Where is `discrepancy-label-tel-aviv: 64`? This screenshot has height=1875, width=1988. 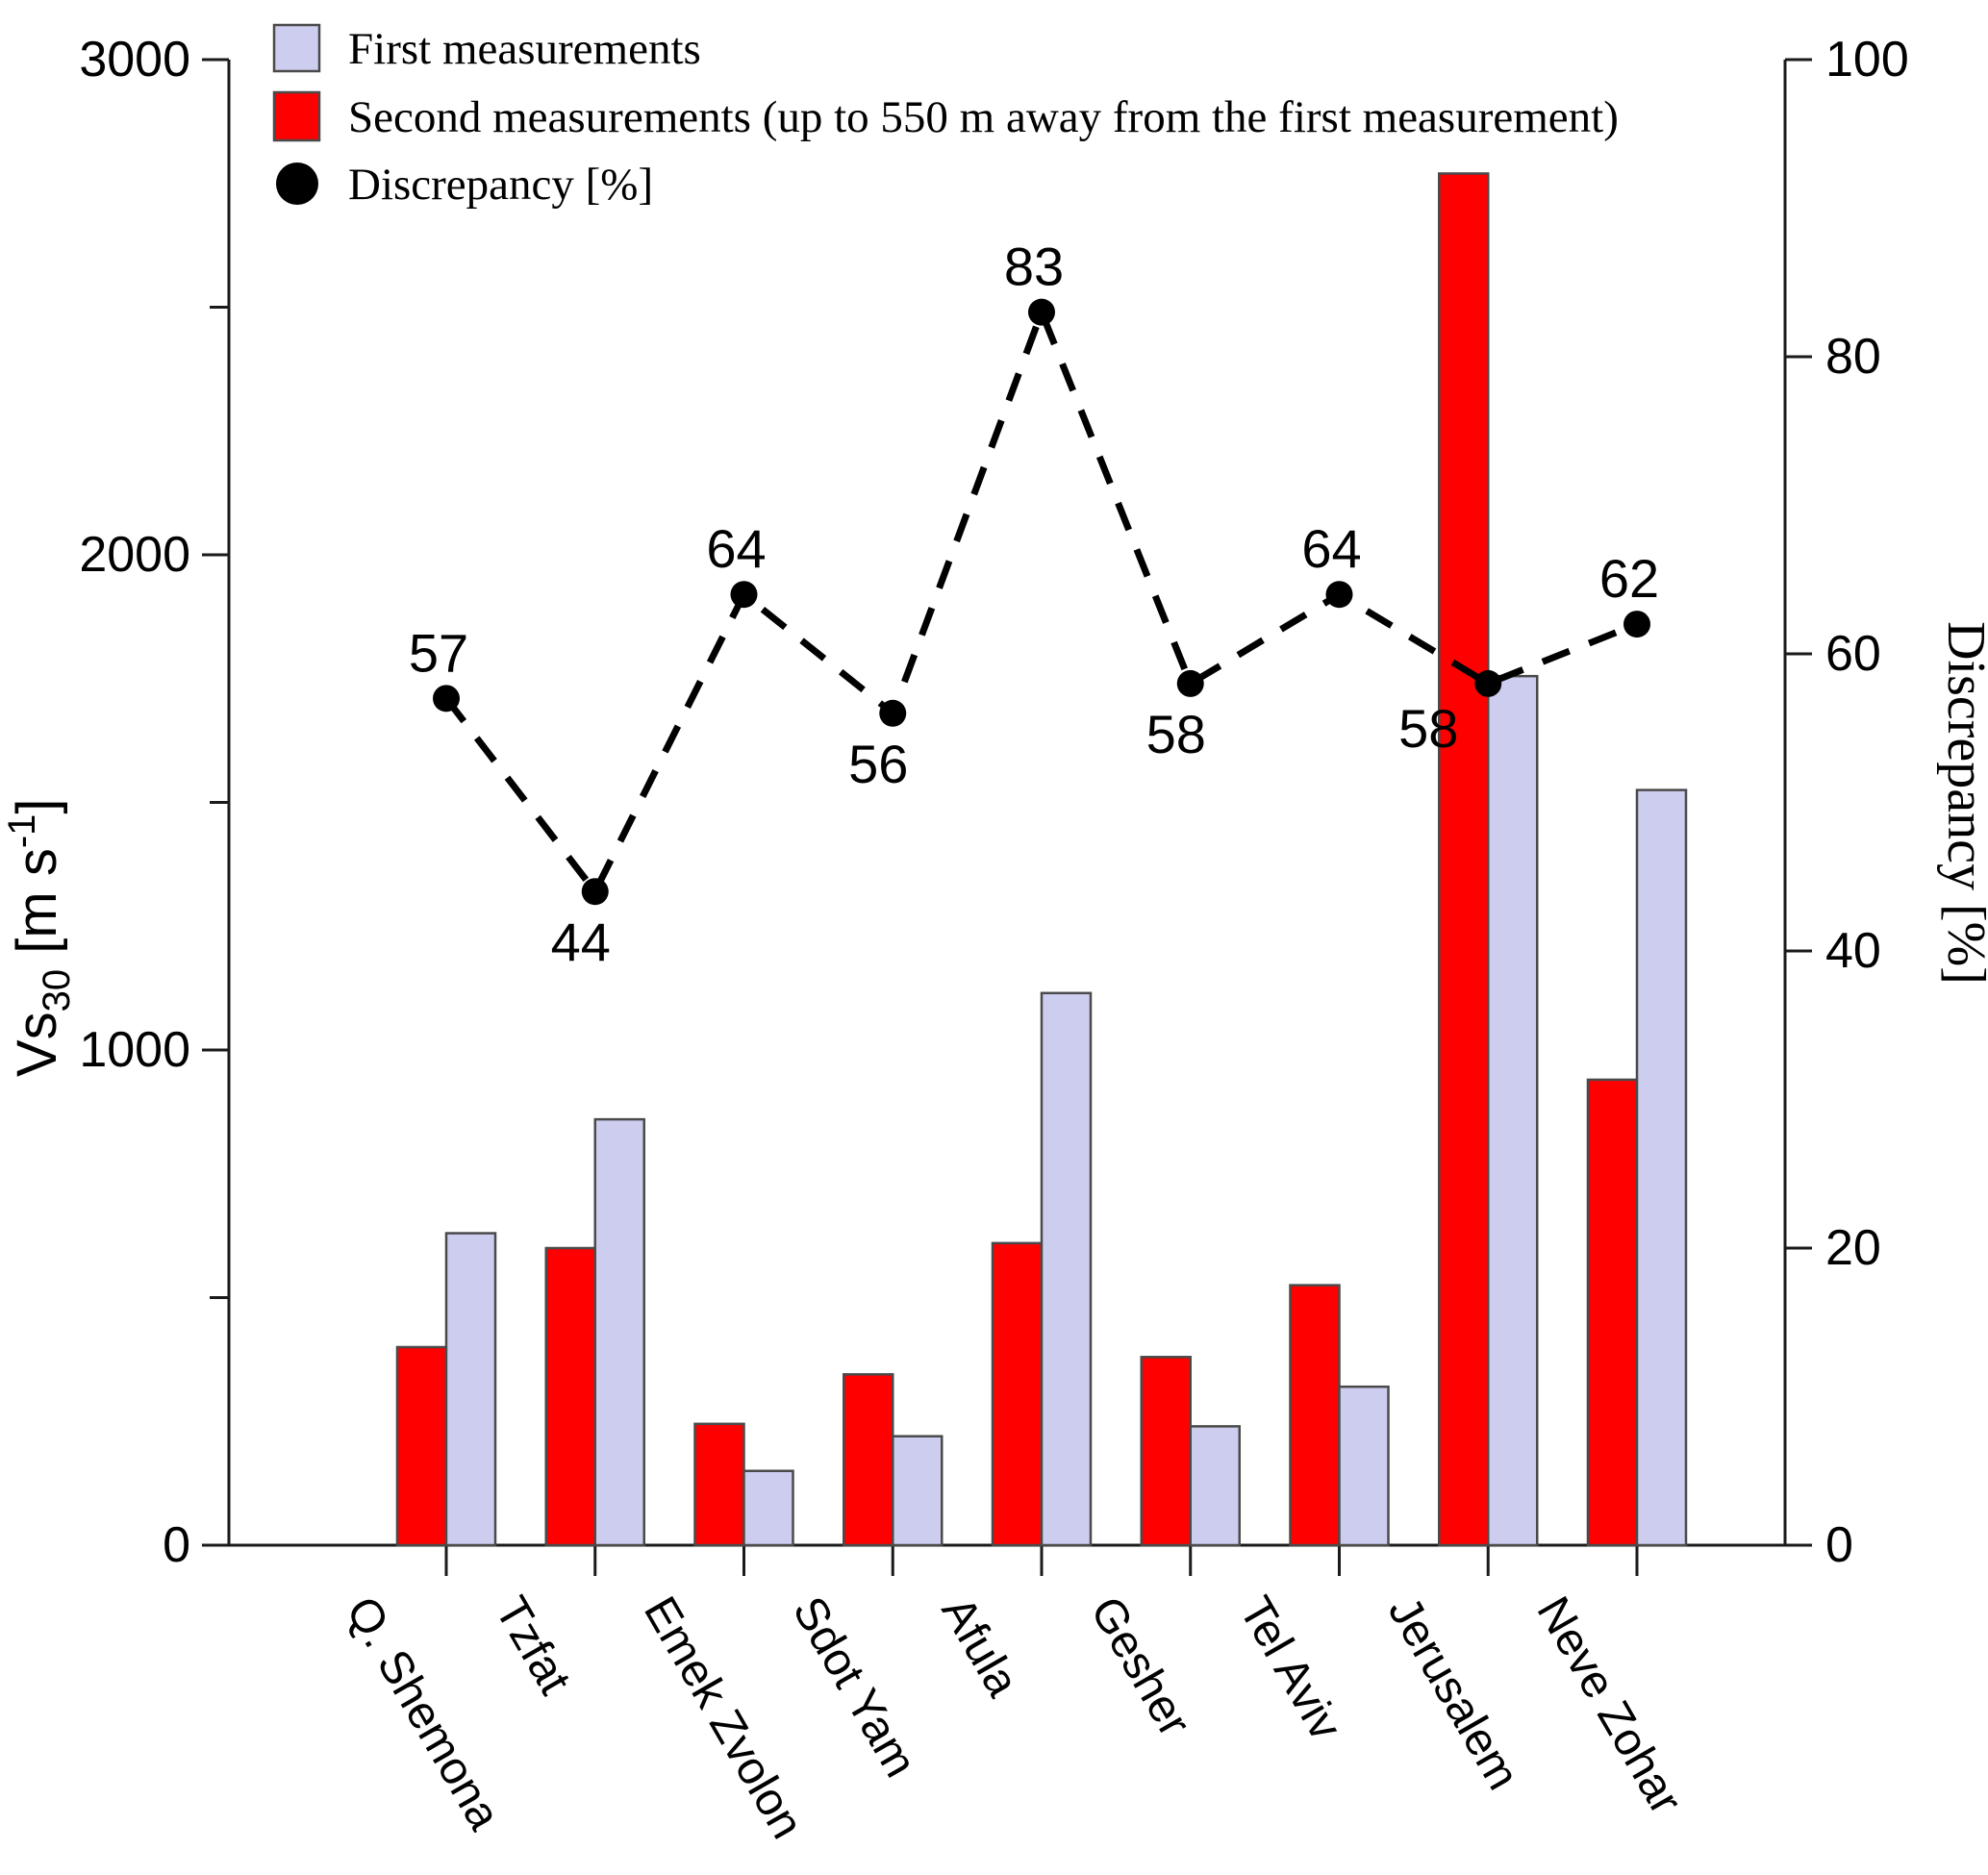 discrepancy-label-tel-aviv: 64 is located at coordinates (1331, 549).